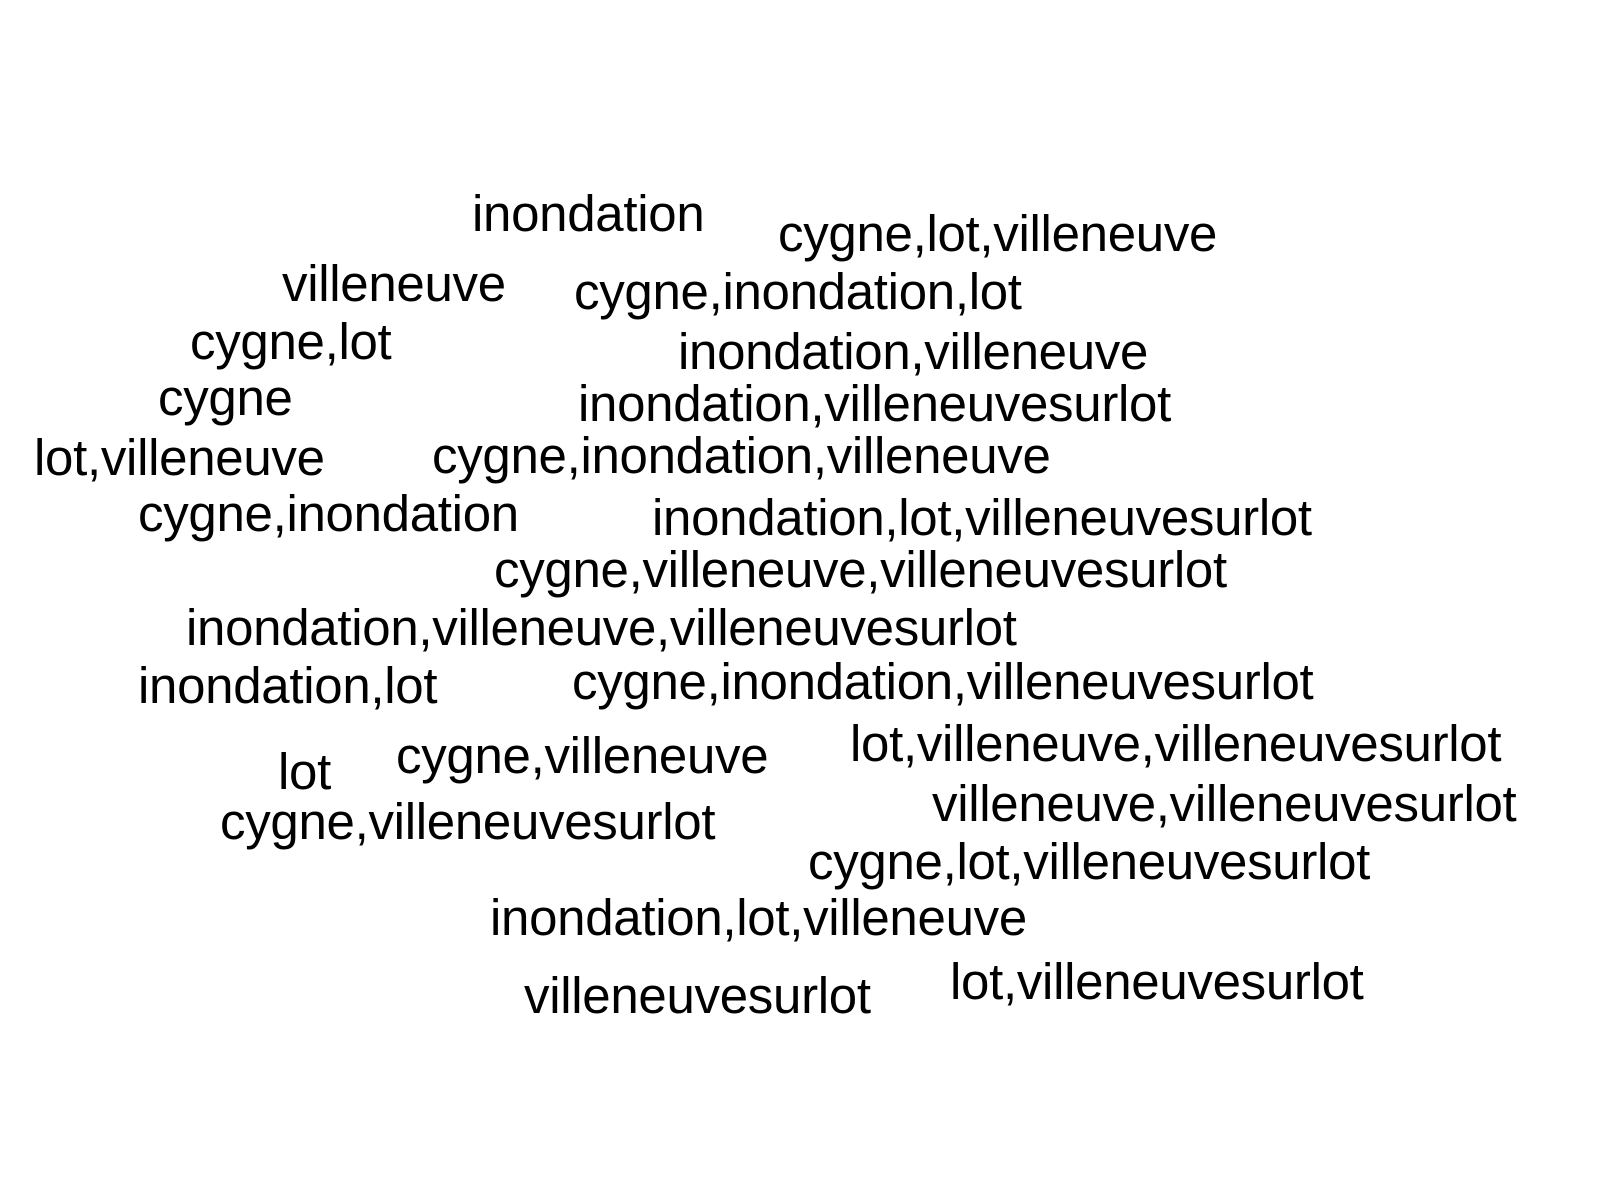 This screenshot has width=1600, height=1200. Describe the element at coordinates (874, 403) in the screenshot. I see `word-label: inondation,villeneuvesurlot` at that location.